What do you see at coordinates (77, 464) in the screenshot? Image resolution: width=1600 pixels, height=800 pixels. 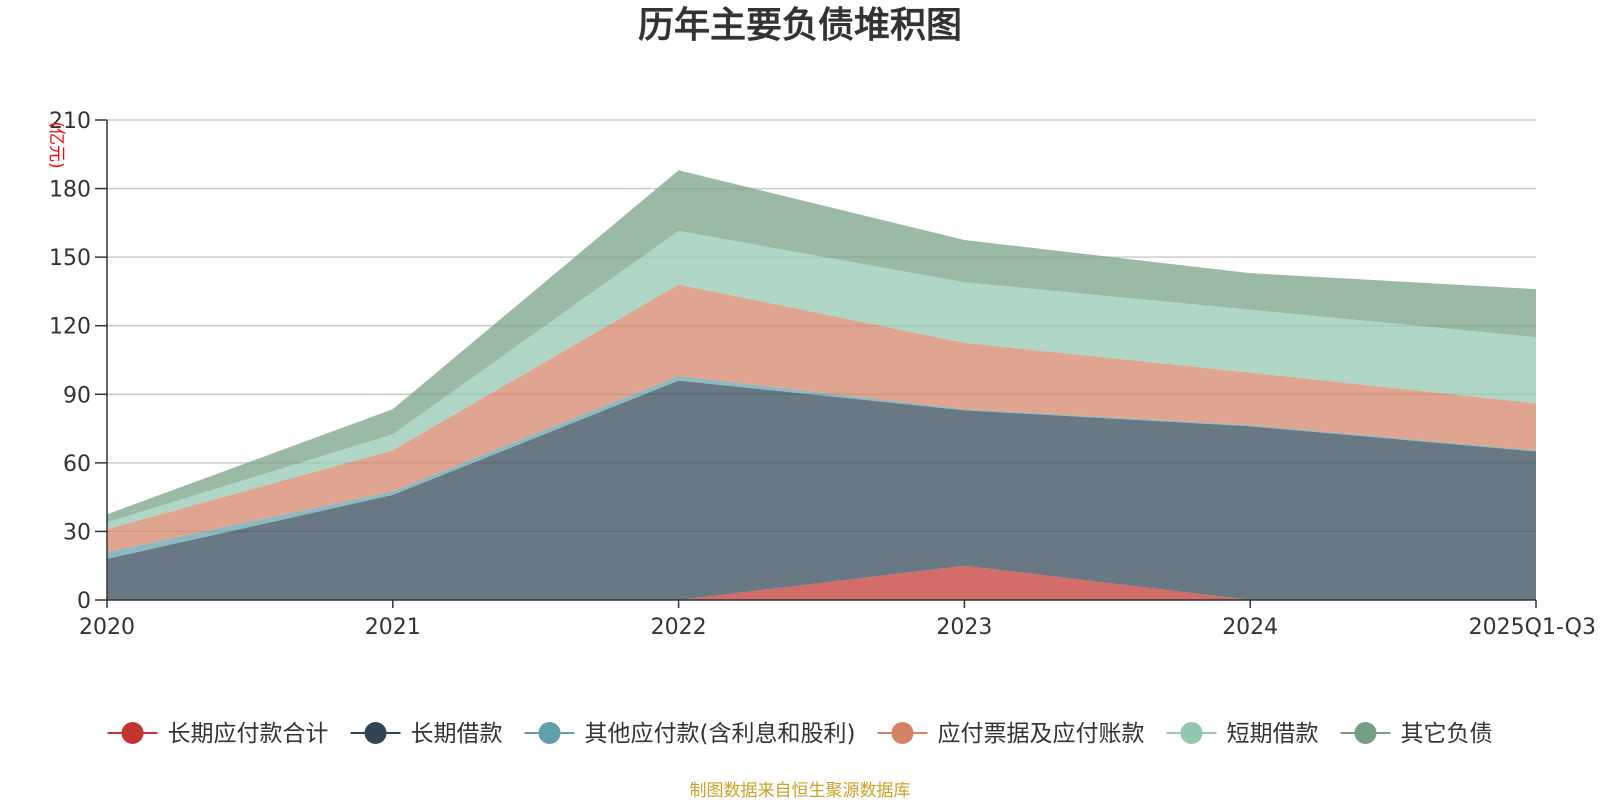 I see `y-tick-label: 60` at bounding box center [77, 464].